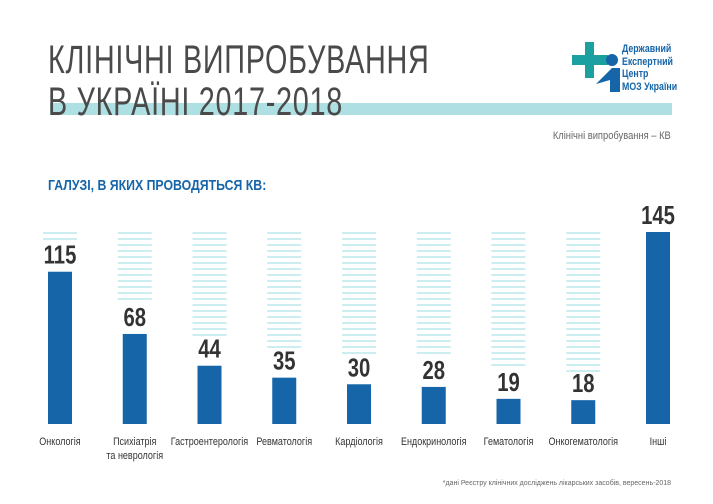 The image size is (713, 504). I want to click on category-label: Інші, so click(658, 442).